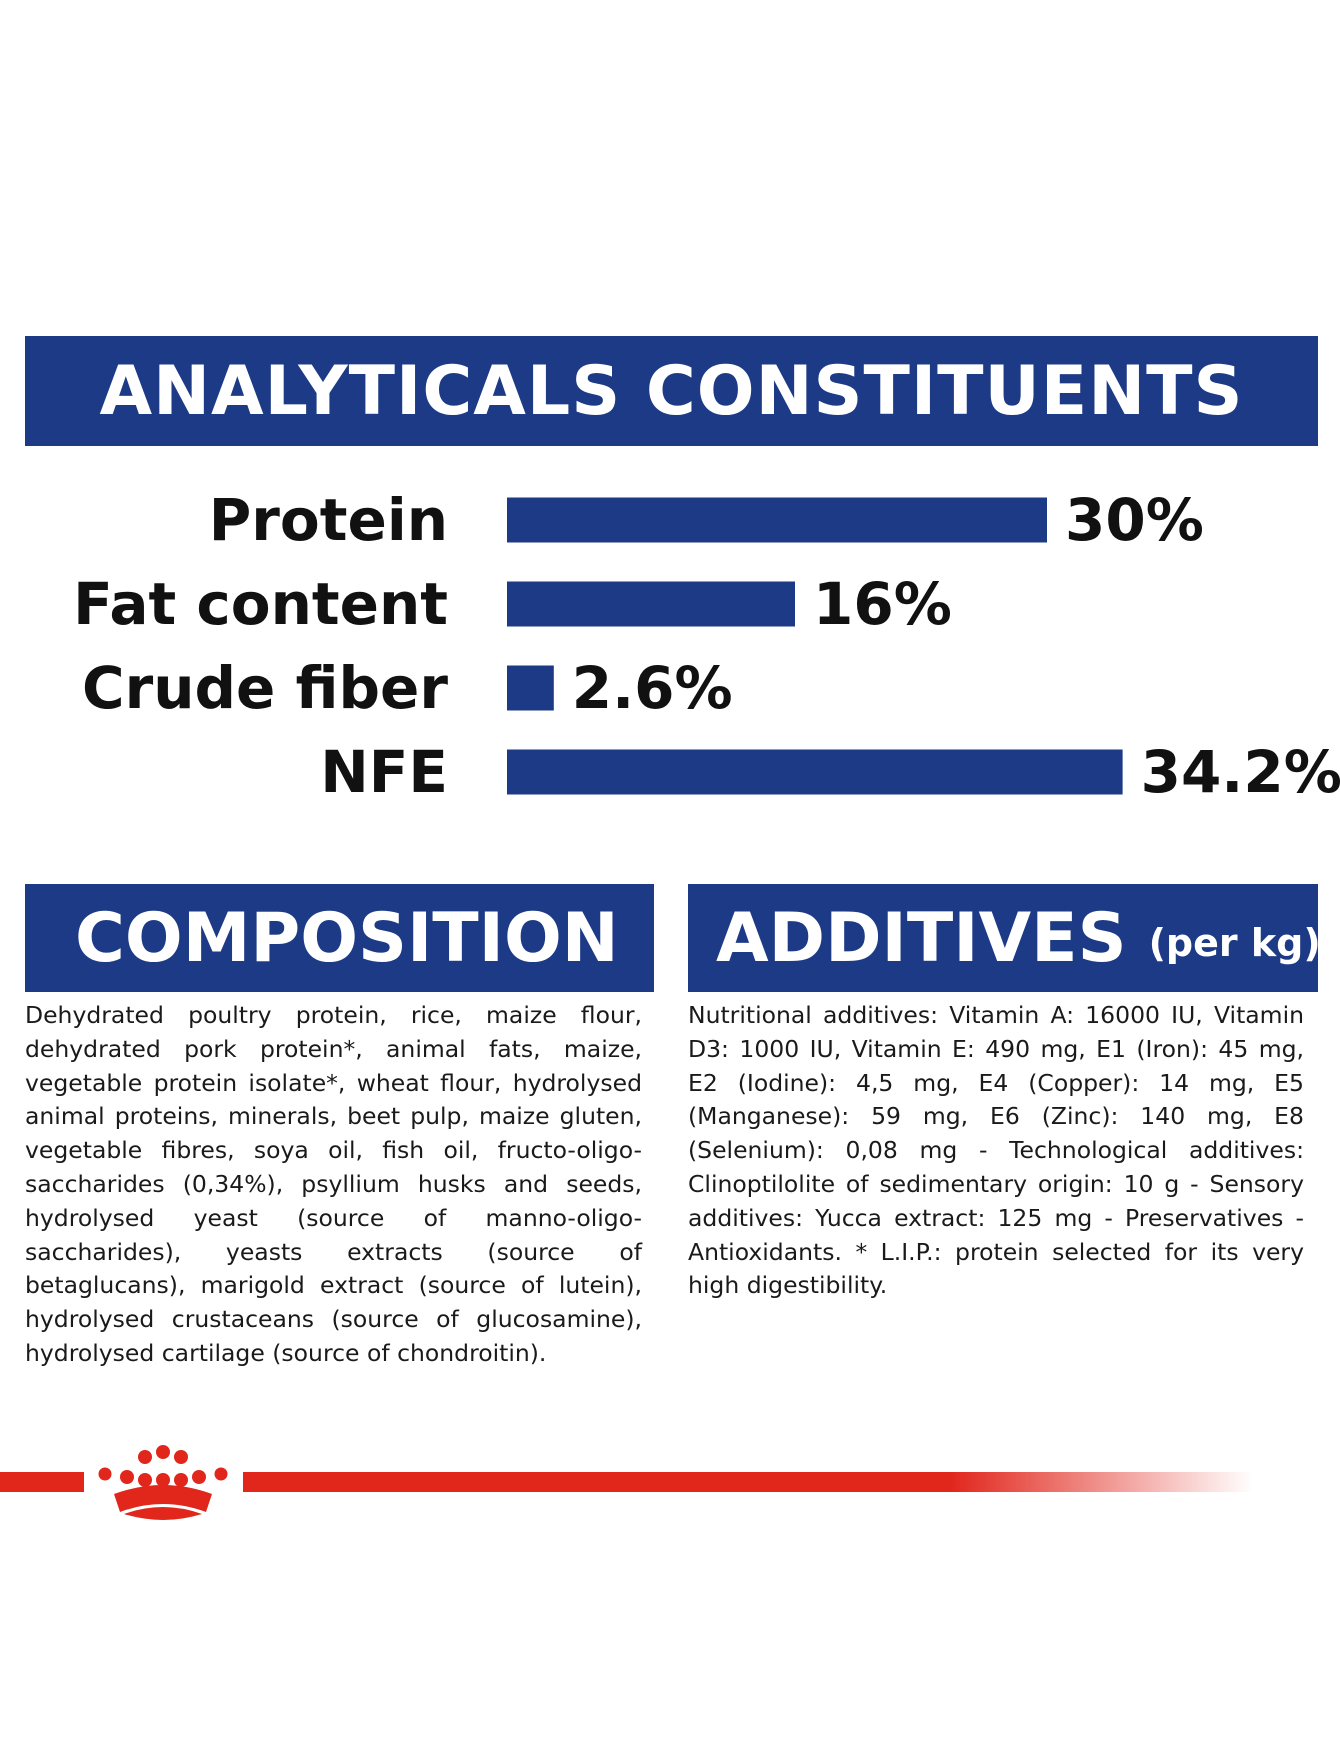 This screenshot has width=1340, height=1760. I want to click on analytical-constituents-title: ANALYTICALS CONSTITUENTS, so click(671, 391).